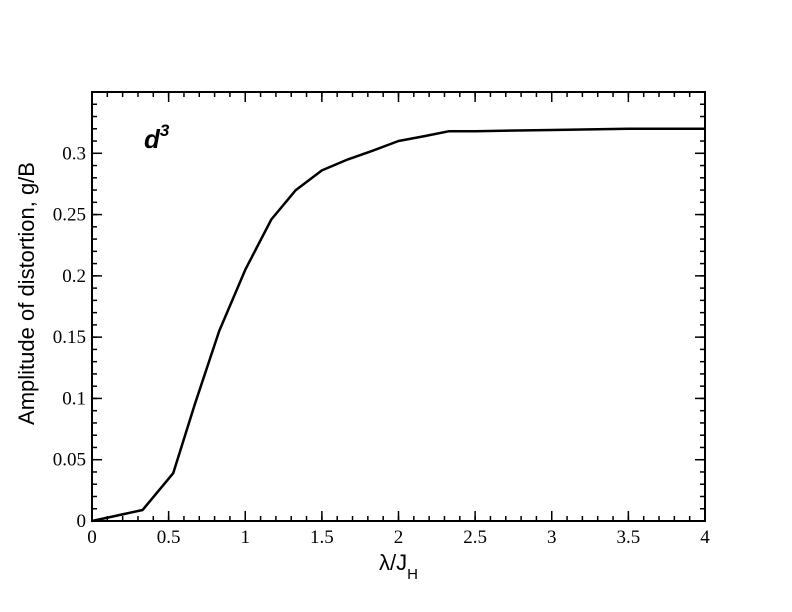 The width and height of the screenshot is (792, 612). Describe the element at coordinates (92, 537) in the screenshot. I see `x-tick-label: 0` at that location.